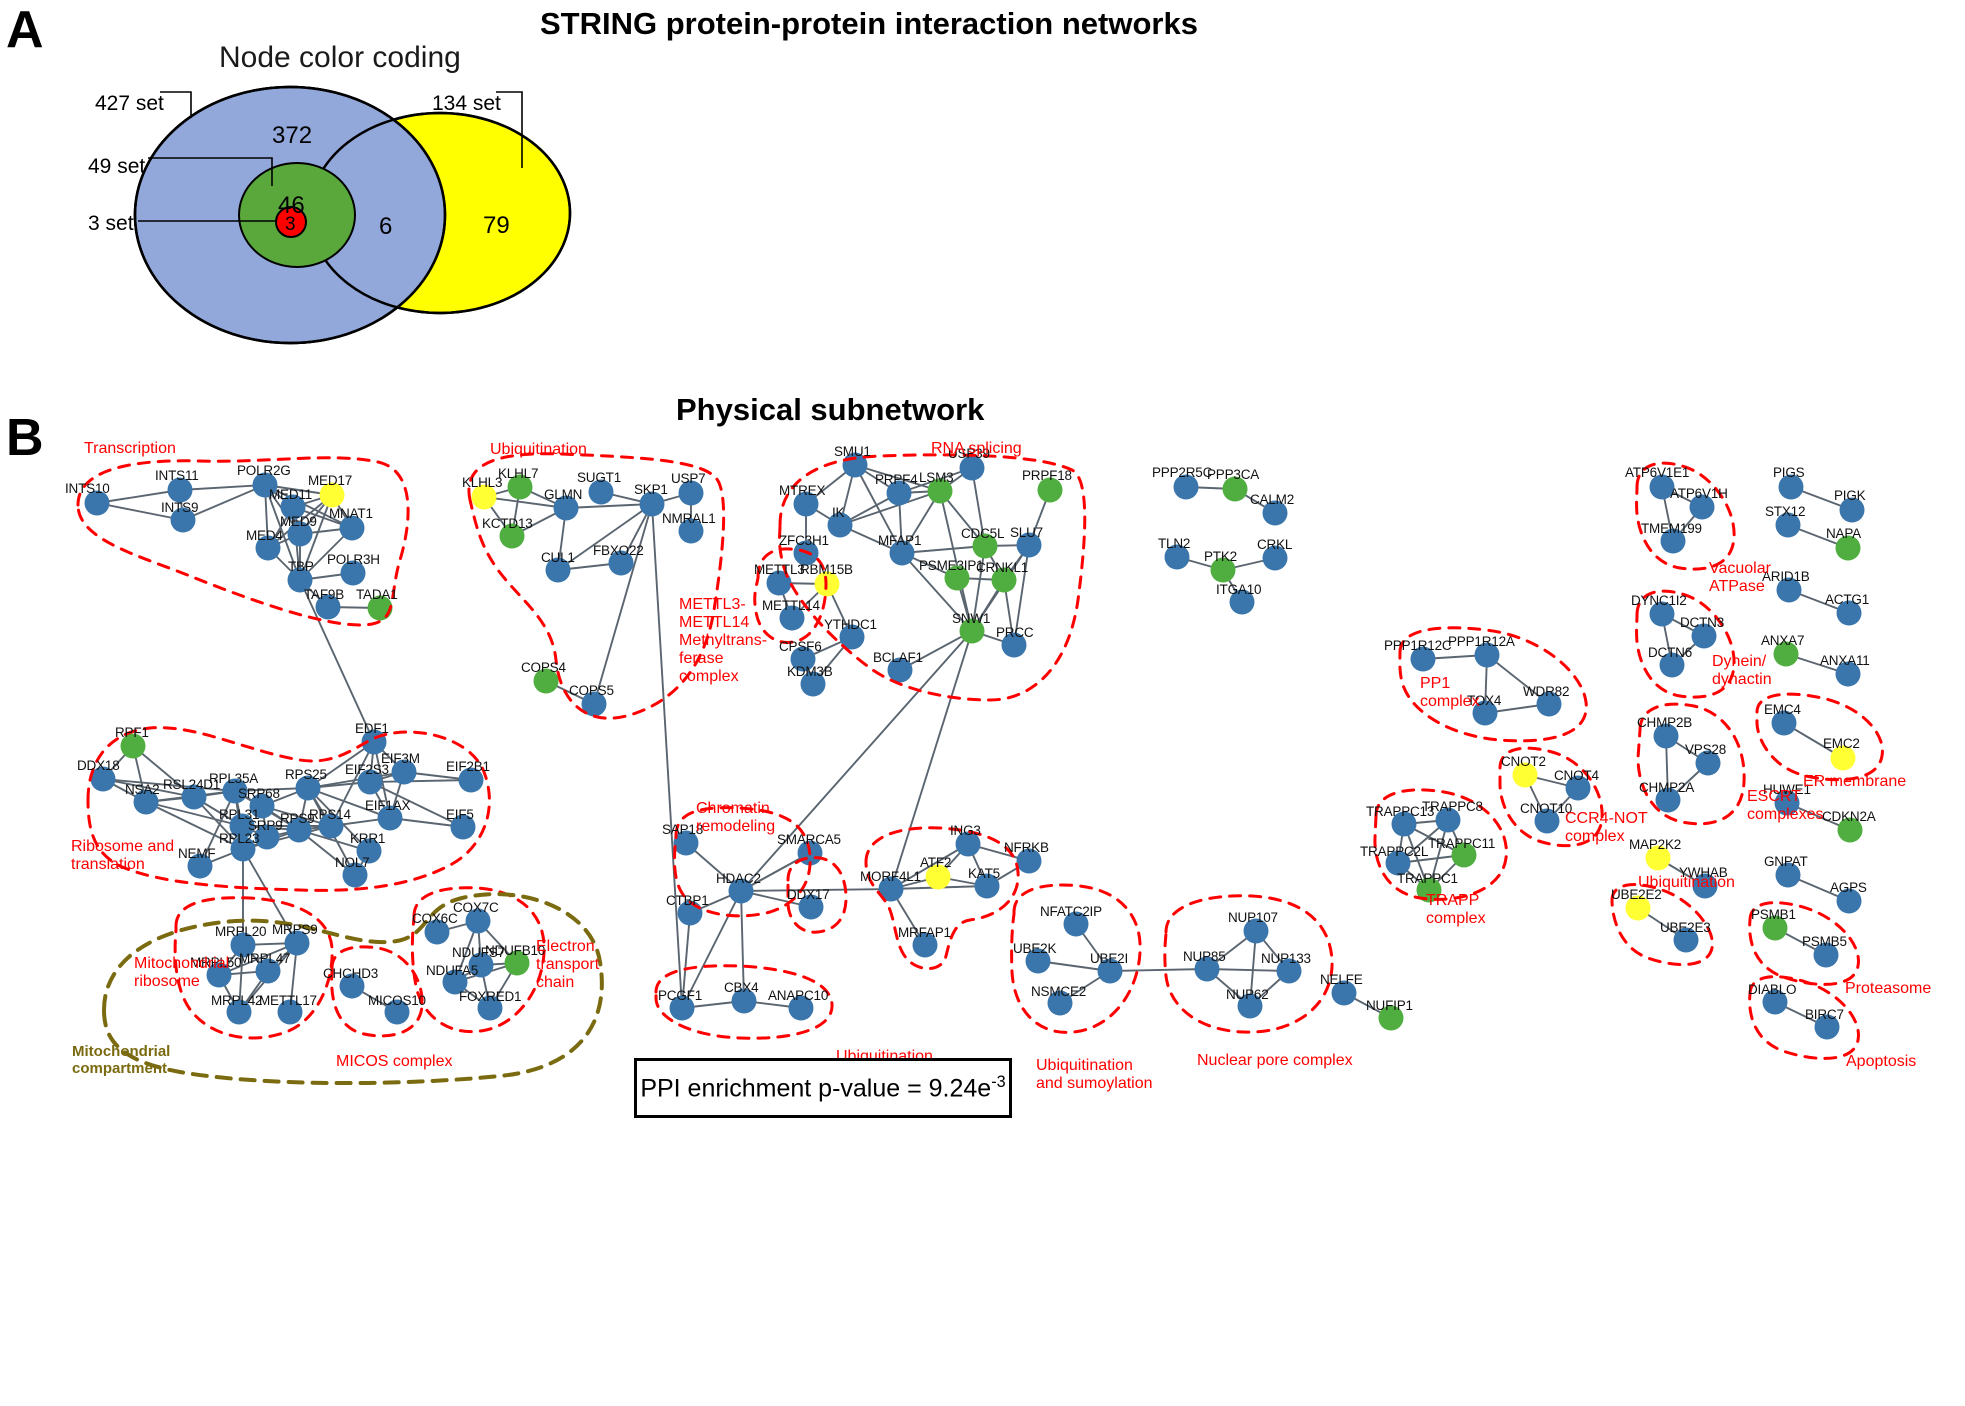 This screenshot has width=1965, height=1406. What do you see at coordinates (293, 507) in the screenshot?
I see `protein-node-med11` at bounding box center [293, 507].